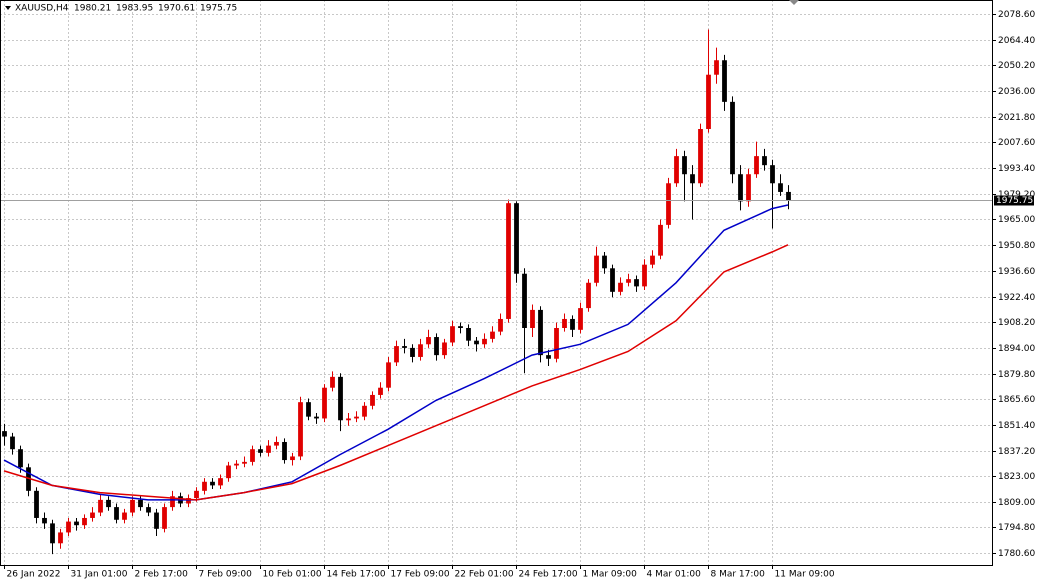  I want to click on y-tick-label: 1865.60, so click(1016, 400).